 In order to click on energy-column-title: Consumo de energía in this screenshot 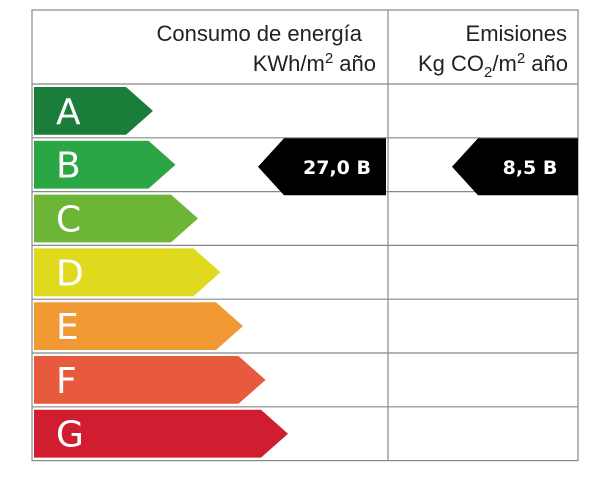, I will do `click(260, 33)`.